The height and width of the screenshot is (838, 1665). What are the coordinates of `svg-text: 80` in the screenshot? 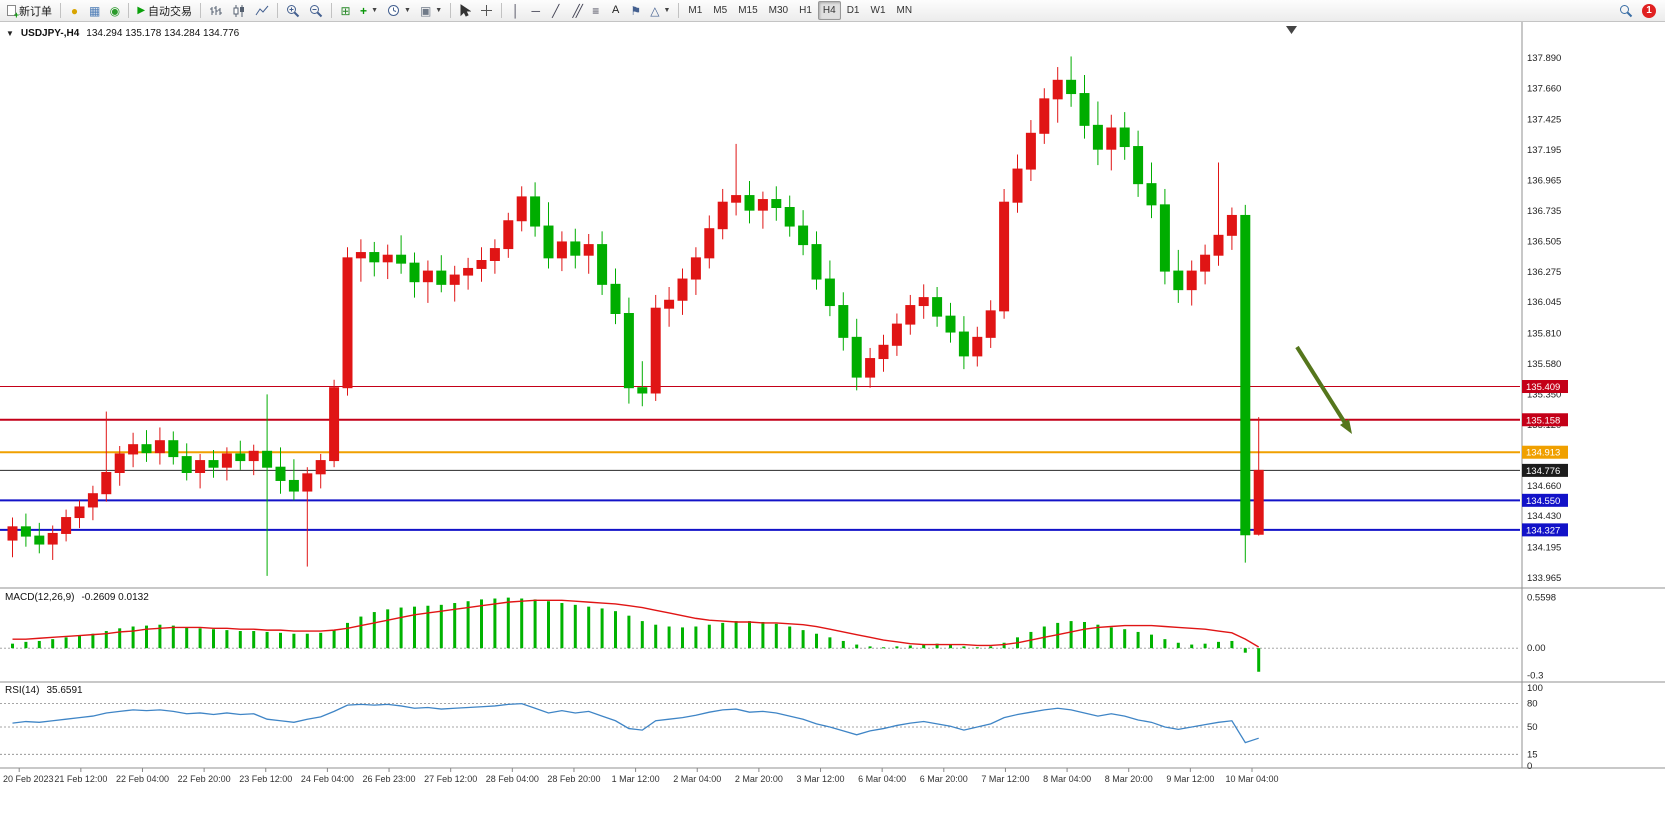 It's located at (1532, 704).